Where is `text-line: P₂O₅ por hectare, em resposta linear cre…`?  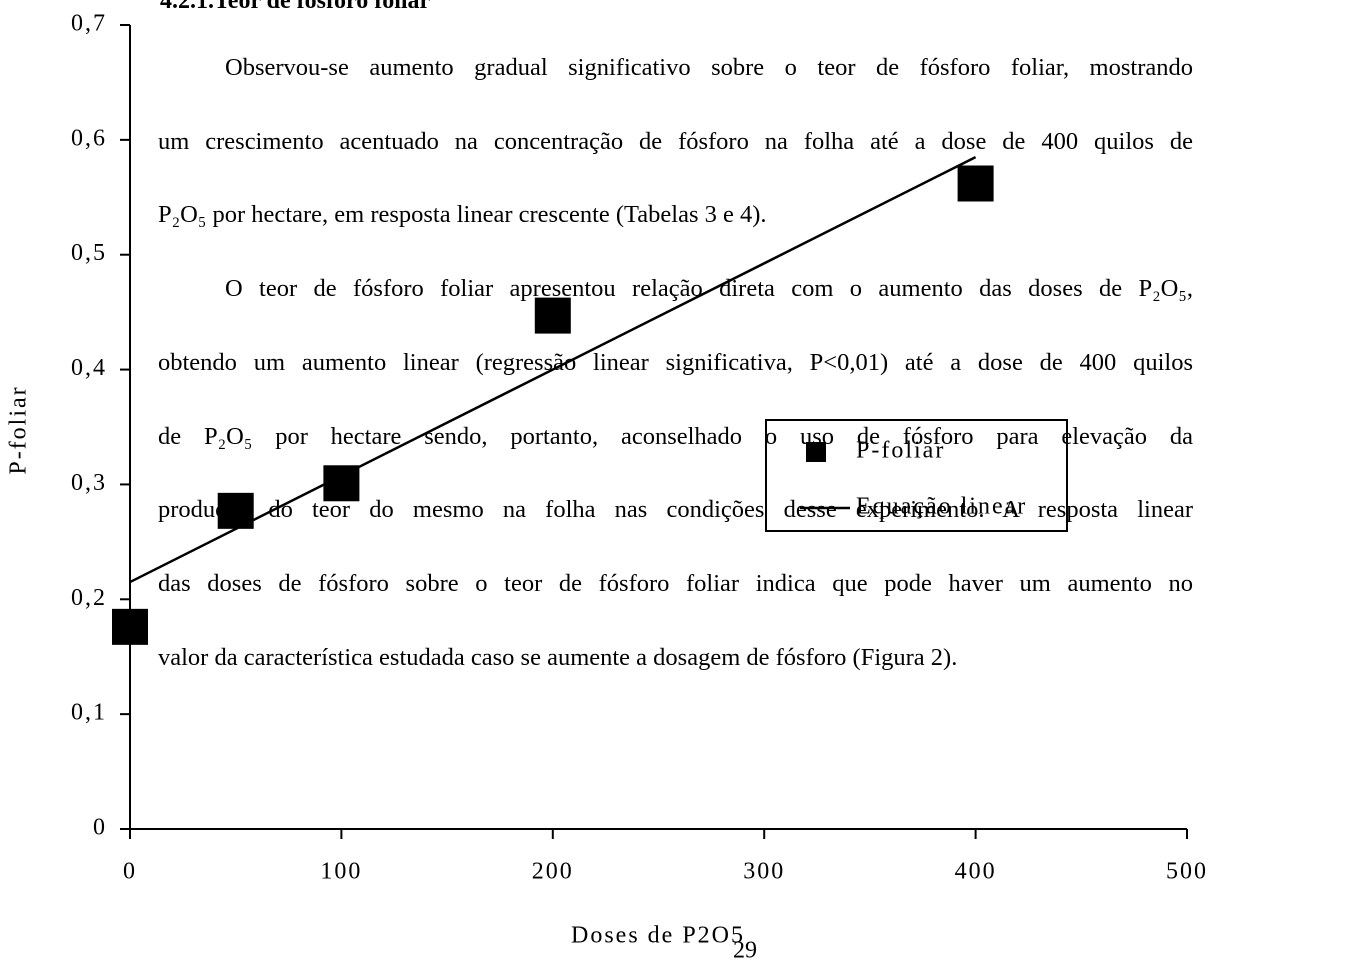 text-line: P₂O₅ por hectare, em resposta linear cre… is located at coordinates (462, 215).